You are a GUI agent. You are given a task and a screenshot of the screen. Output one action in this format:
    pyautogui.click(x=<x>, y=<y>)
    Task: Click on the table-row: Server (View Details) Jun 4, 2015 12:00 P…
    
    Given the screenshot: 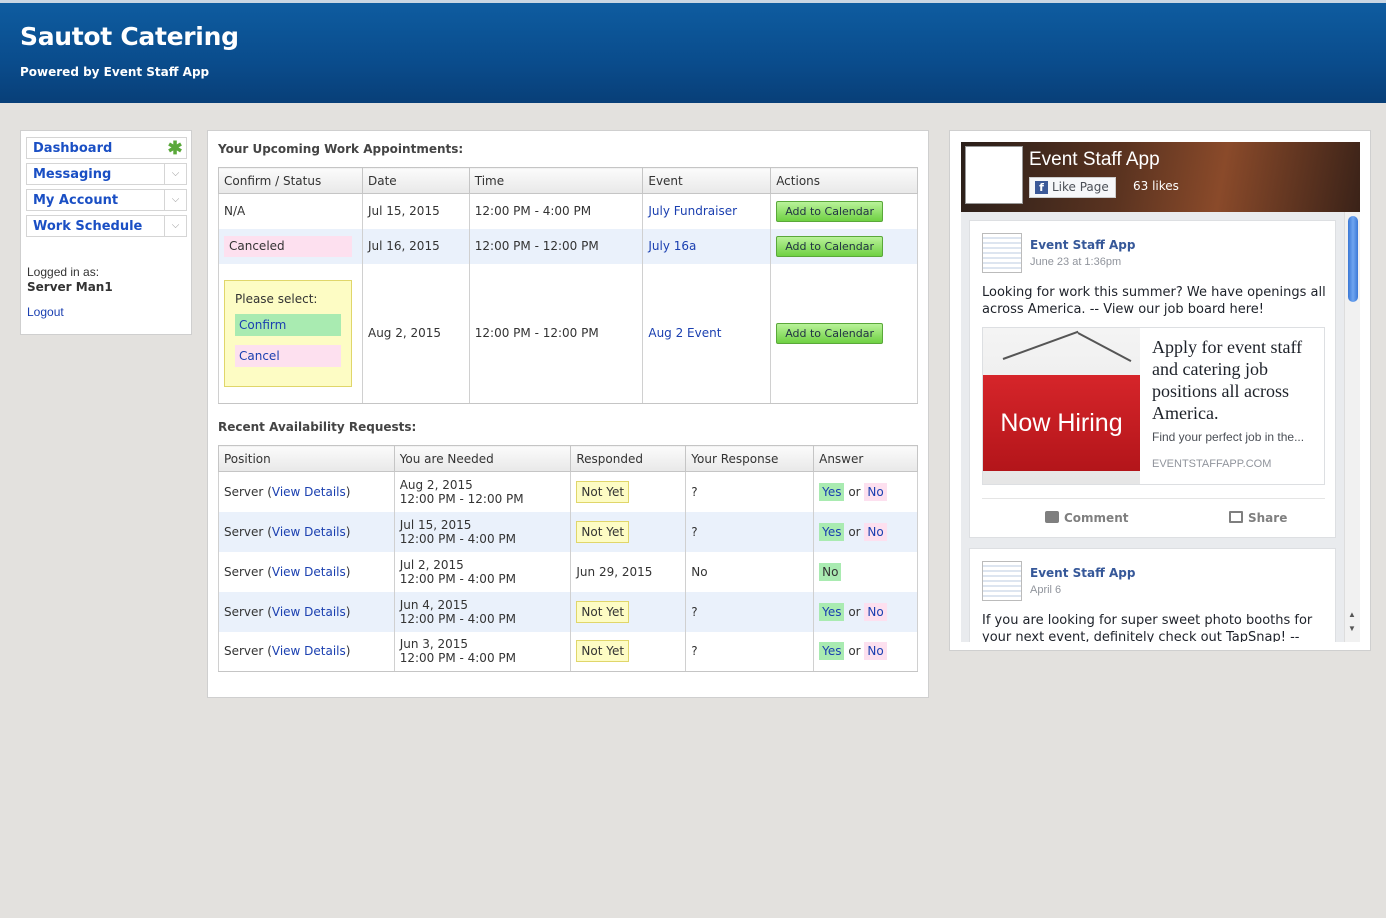 What is the action you would take?
    pyautogui.click(x=568, y=611)
    